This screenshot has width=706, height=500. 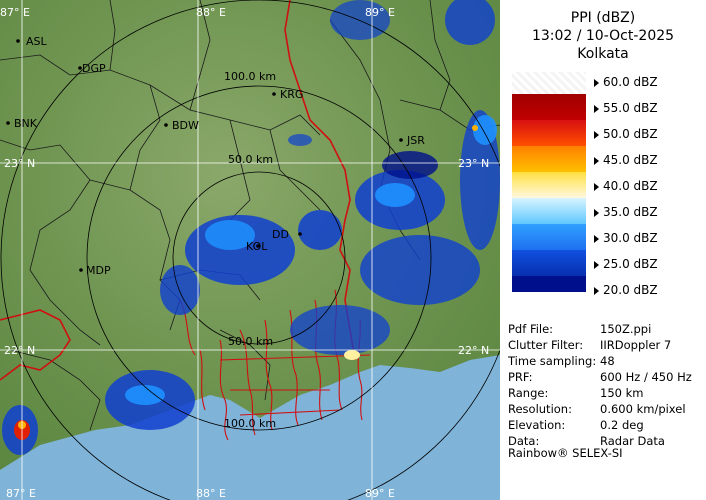 I want to click on vendor-credit: Rainbow® SELEX-SI, so click(x=565, y=453).